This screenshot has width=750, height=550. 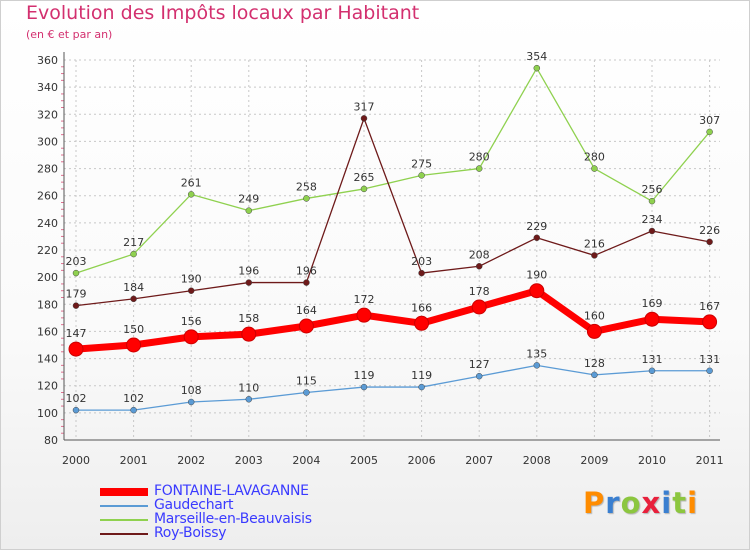 What do you see at coordinates (47, 359) in the screenshot?
I see `y-tick-label: 140` at bounding box center [47, 359].